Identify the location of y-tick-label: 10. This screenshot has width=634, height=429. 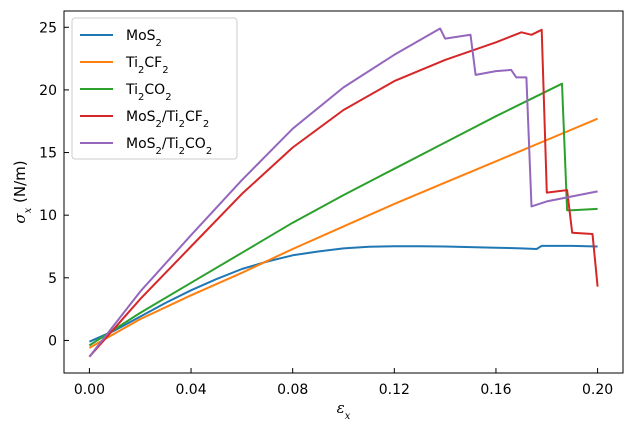
(48, 216).